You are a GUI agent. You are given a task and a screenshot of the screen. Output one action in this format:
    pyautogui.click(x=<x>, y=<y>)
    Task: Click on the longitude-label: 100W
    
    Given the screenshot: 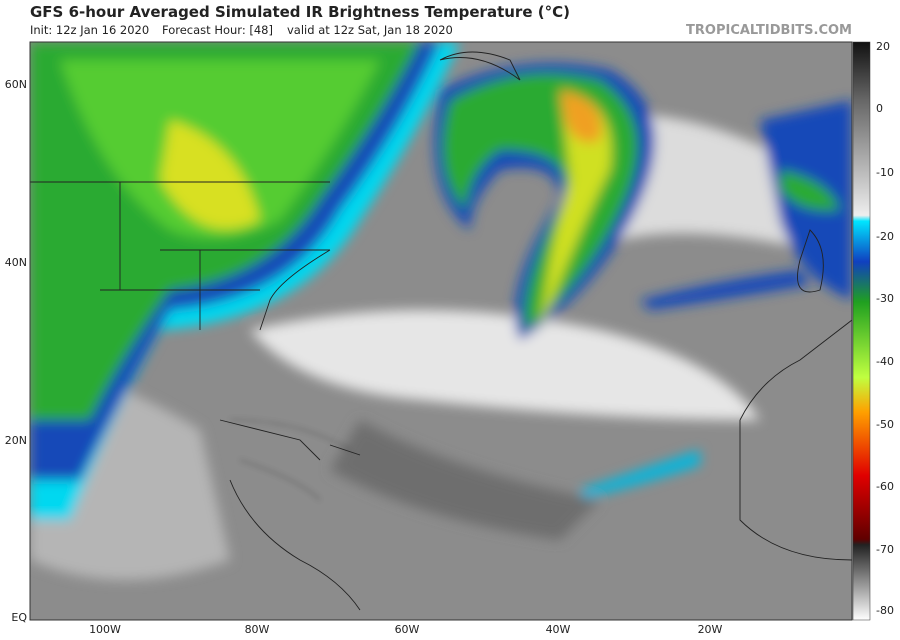 What is the action you would take?
    pyautogui.click(x=105, y=629)
    